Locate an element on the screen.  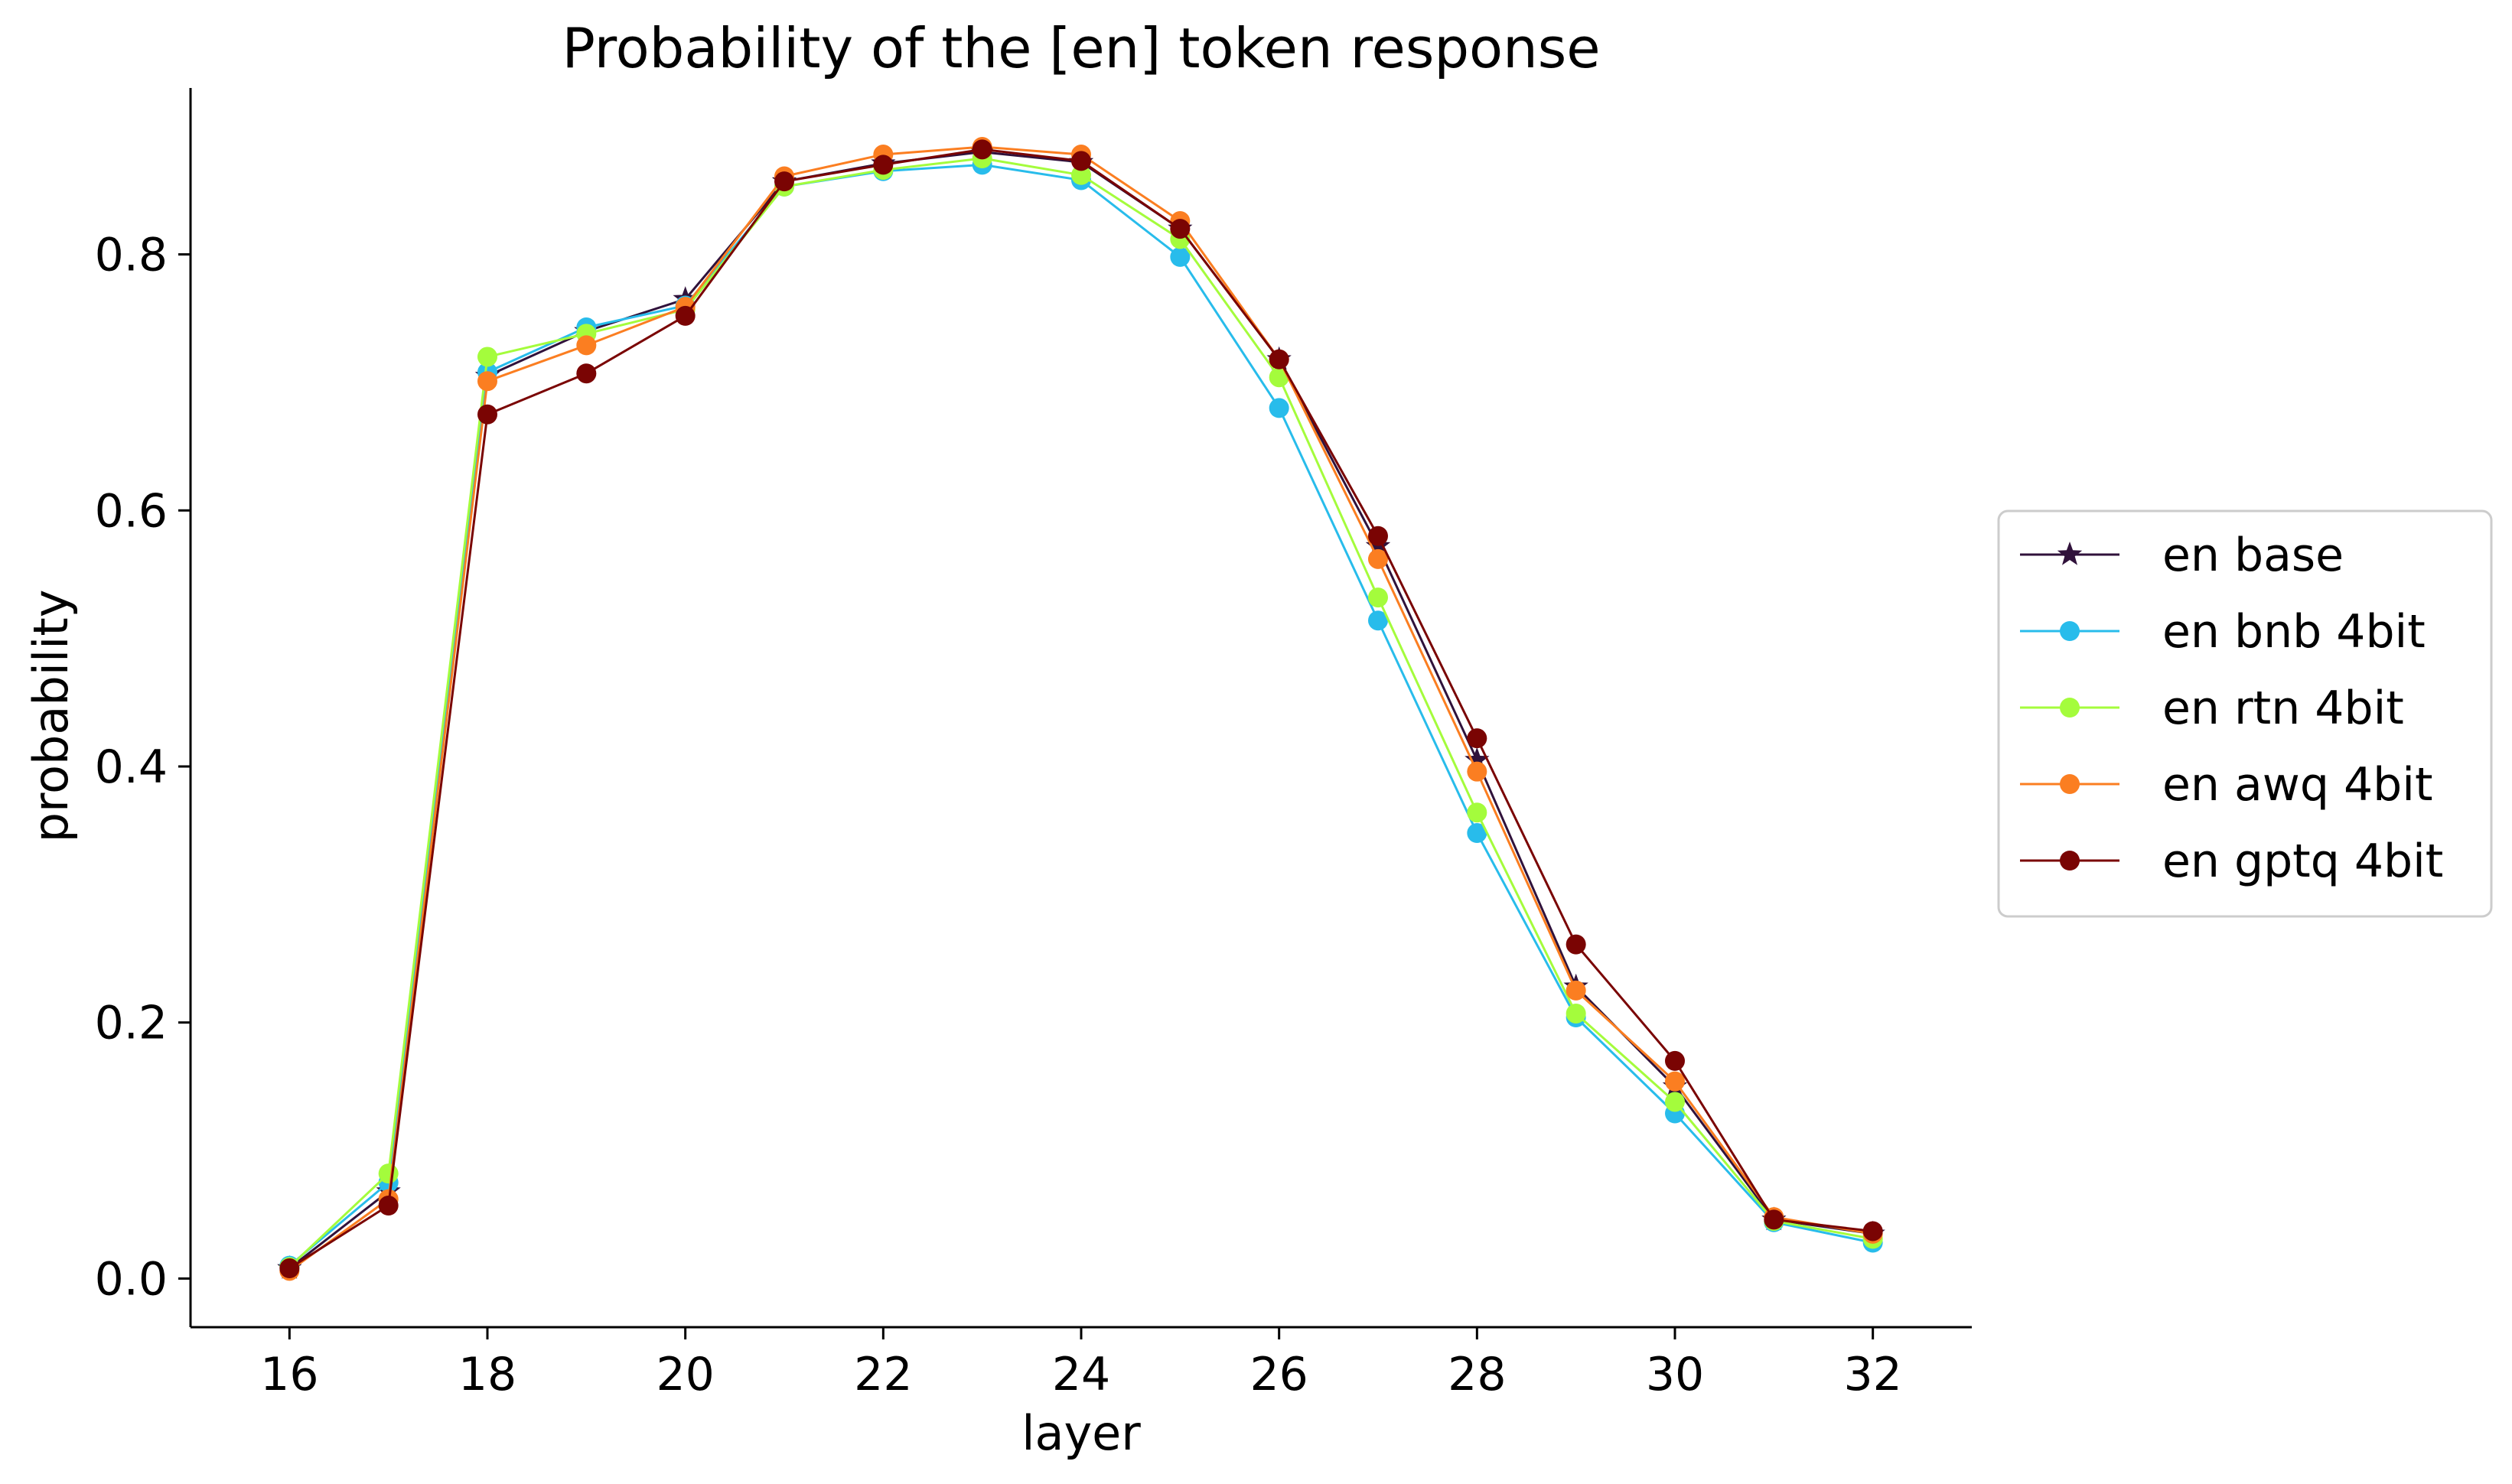
legend-item-en-base: en base is located at coordinates (2182, 555).